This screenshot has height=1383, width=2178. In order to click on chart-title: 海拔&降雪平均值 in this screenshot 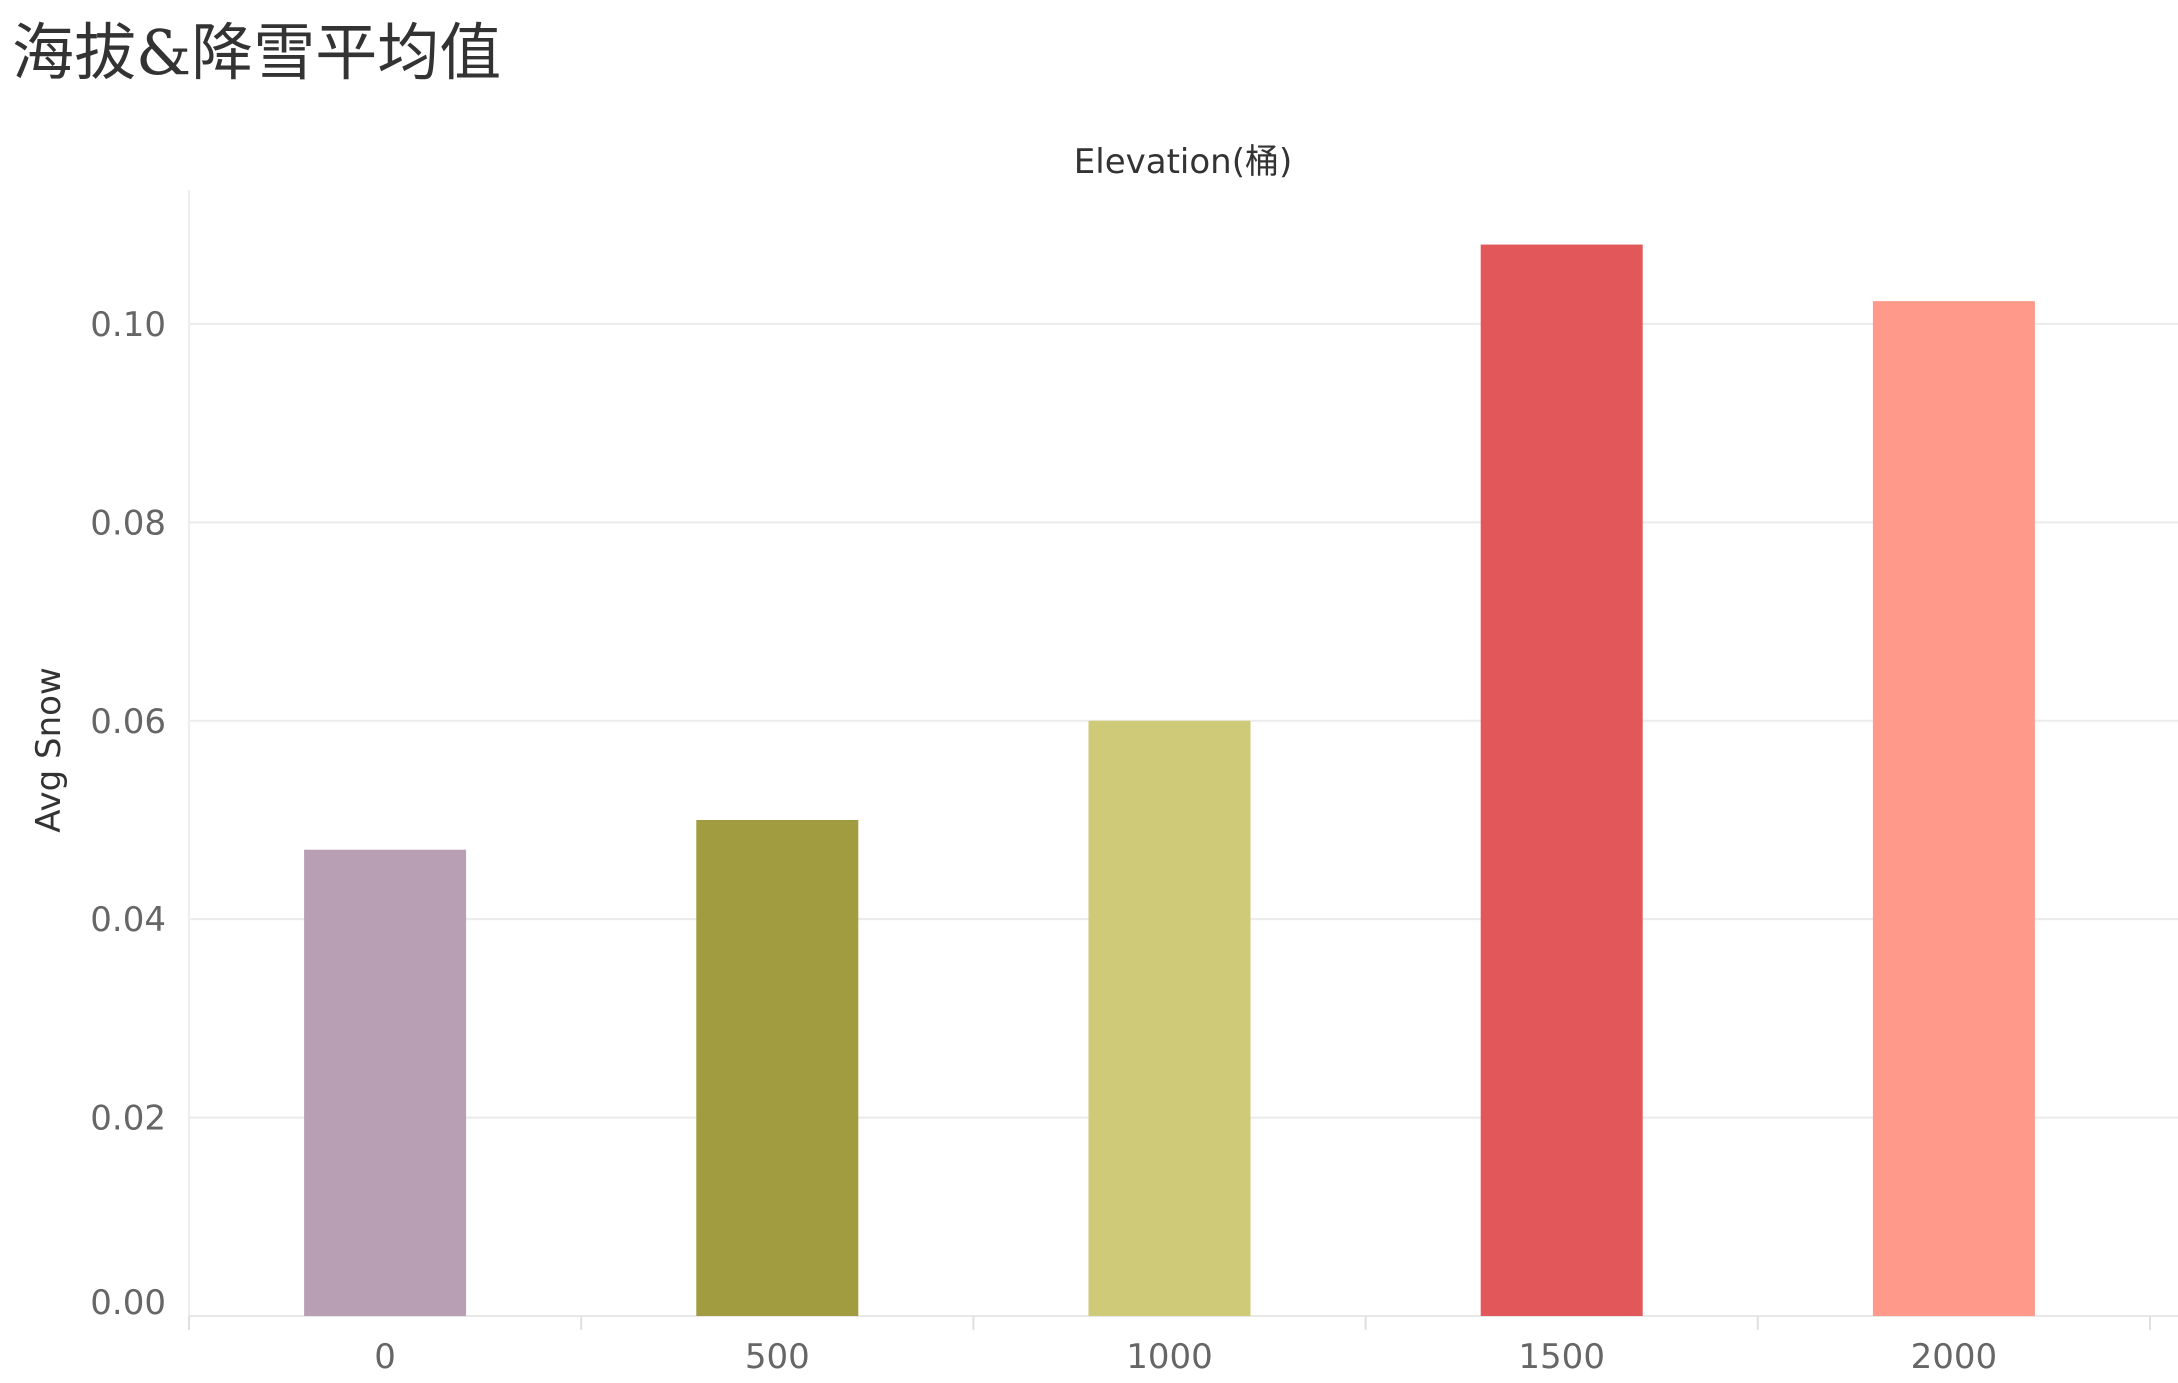, I will do `click(257, 52)`.